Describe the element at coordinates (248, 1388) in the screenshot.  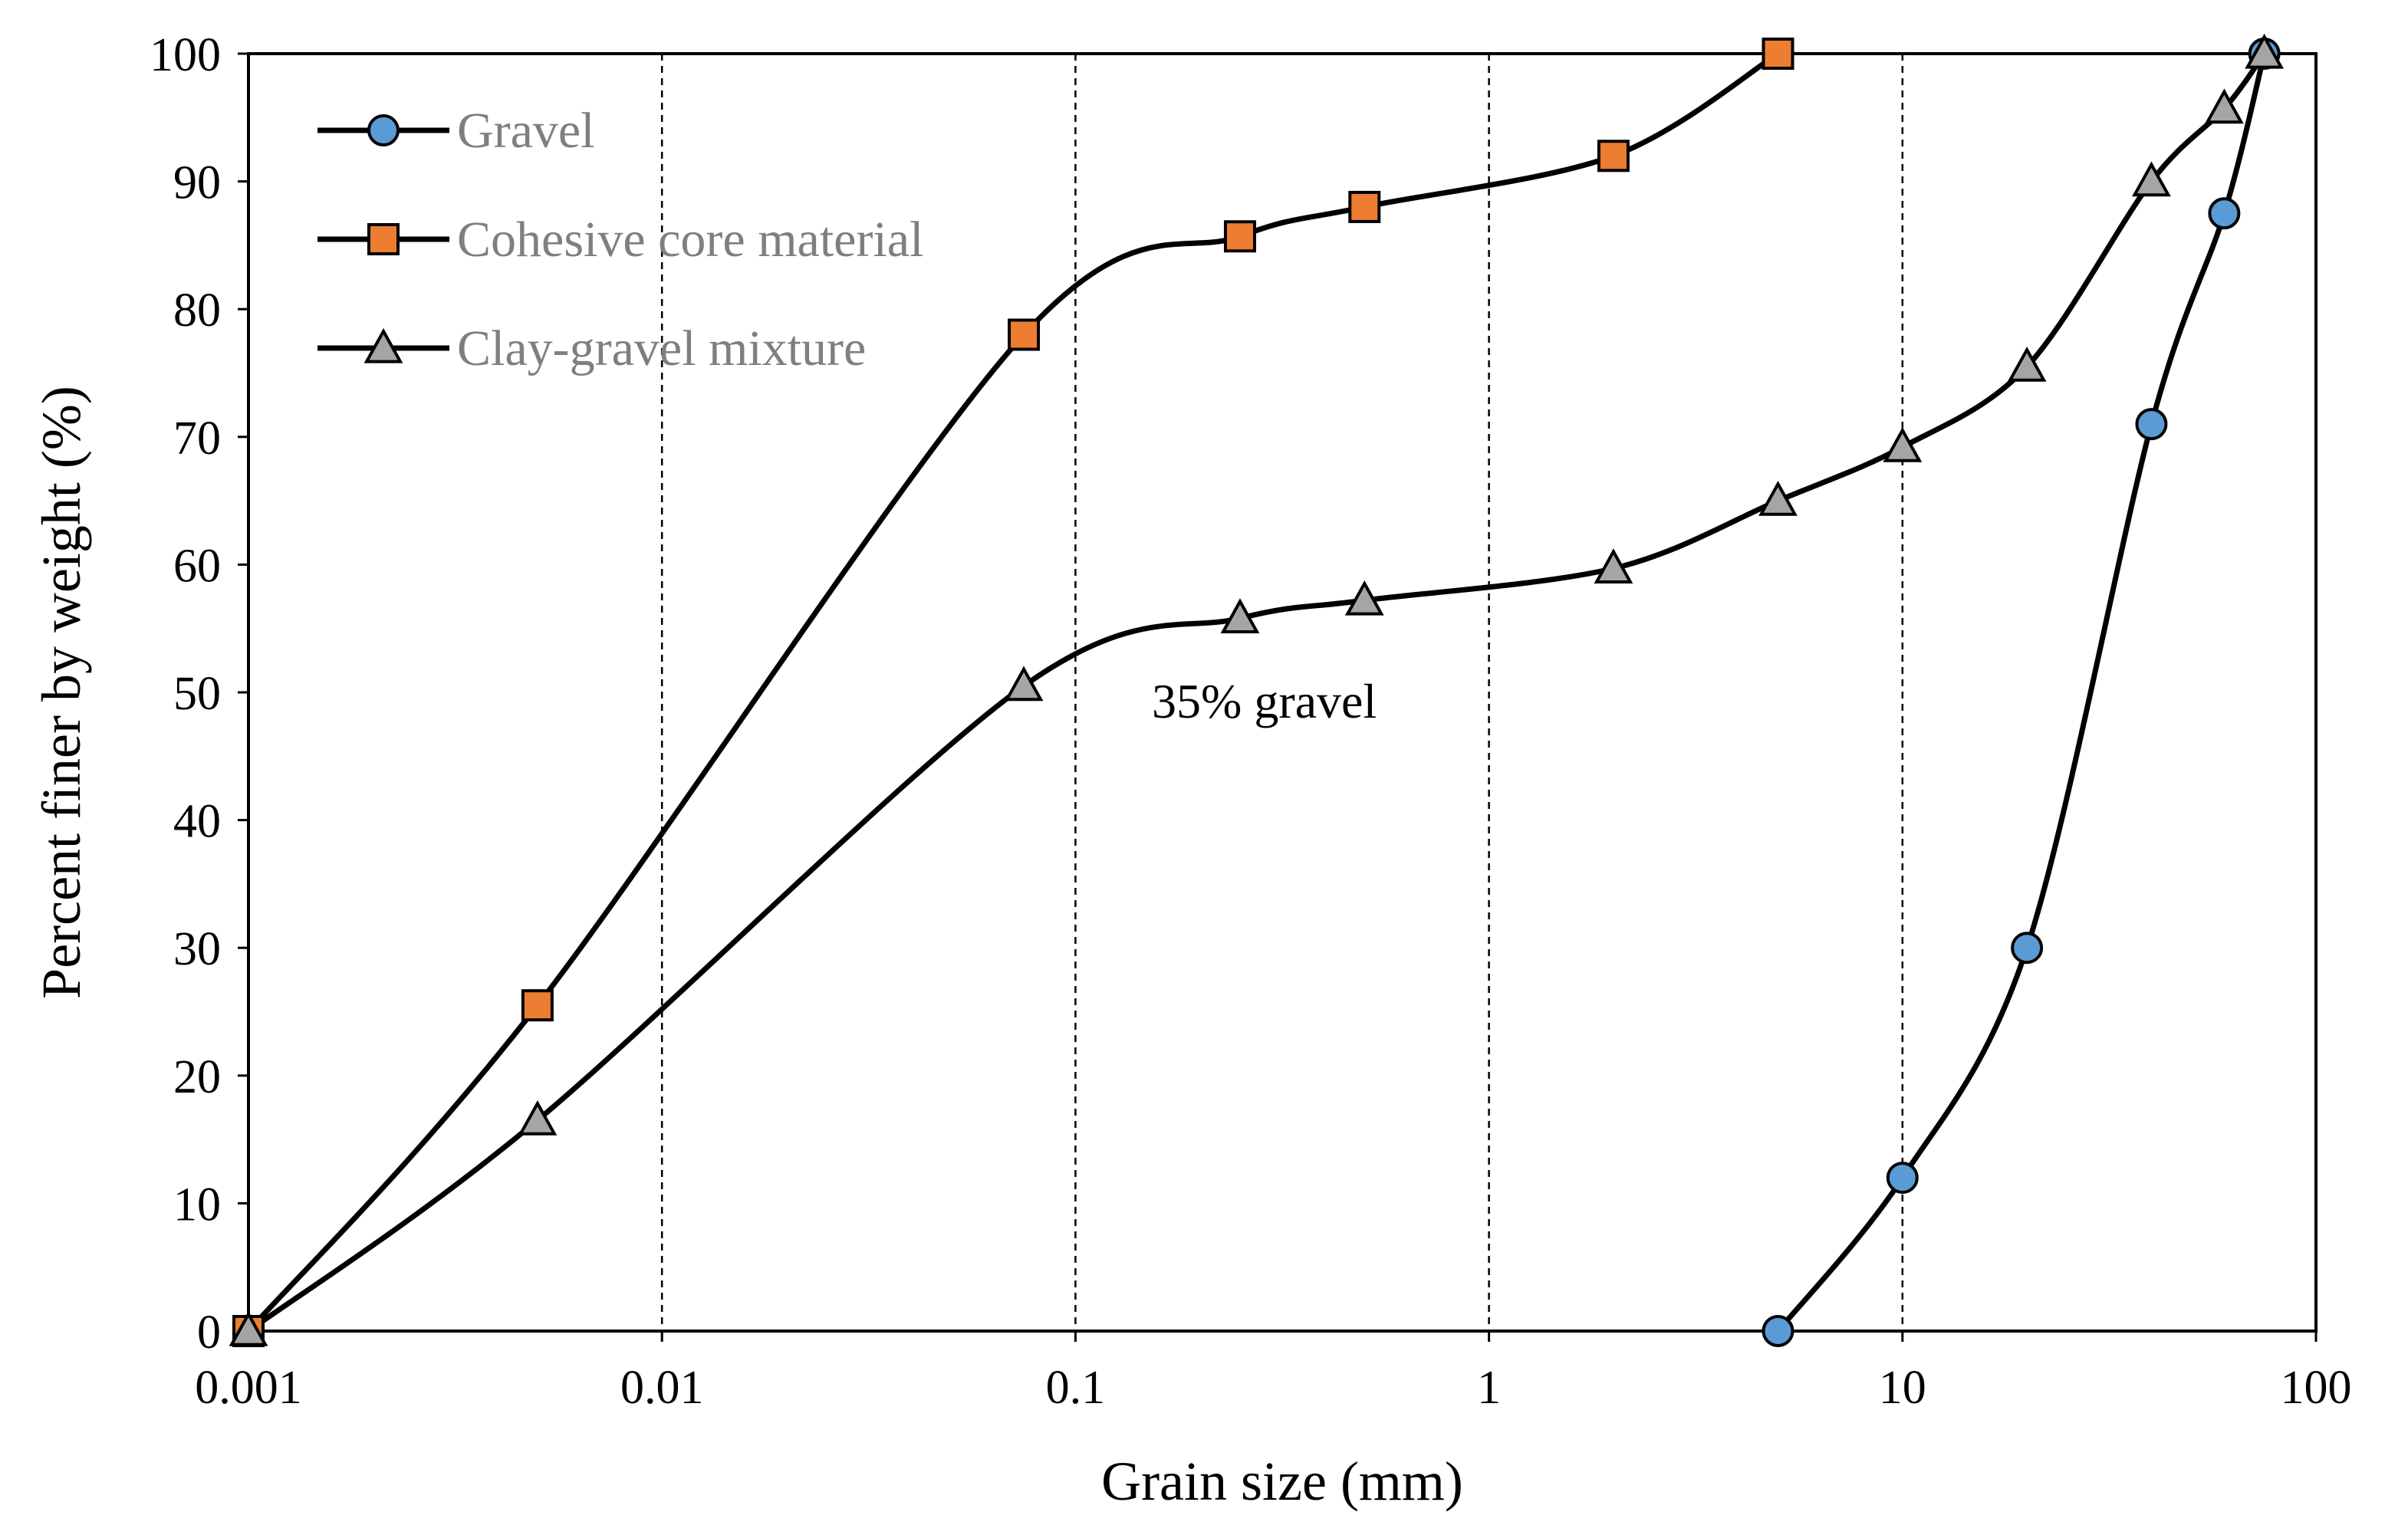
I see `x-tick-label: 0.001` at that location.